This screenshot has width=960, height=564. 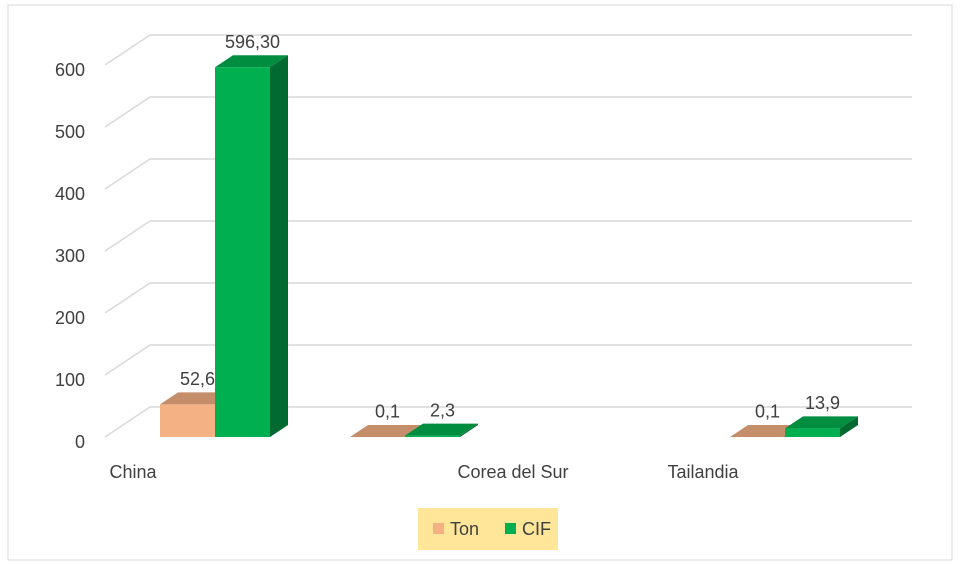 I want to click on y-tick-label: 100, so click(x=70, y=380).